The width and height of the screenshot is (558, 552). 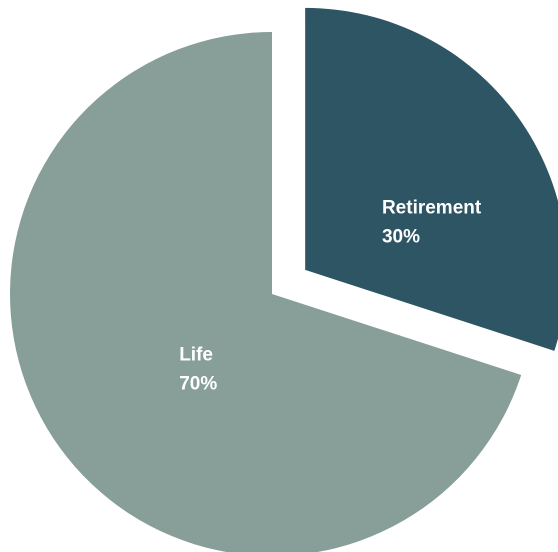 What do you see at coordinates (196, 355) in the screenshot?
I see `slice-label: Life` at bounding box center [196, 355].